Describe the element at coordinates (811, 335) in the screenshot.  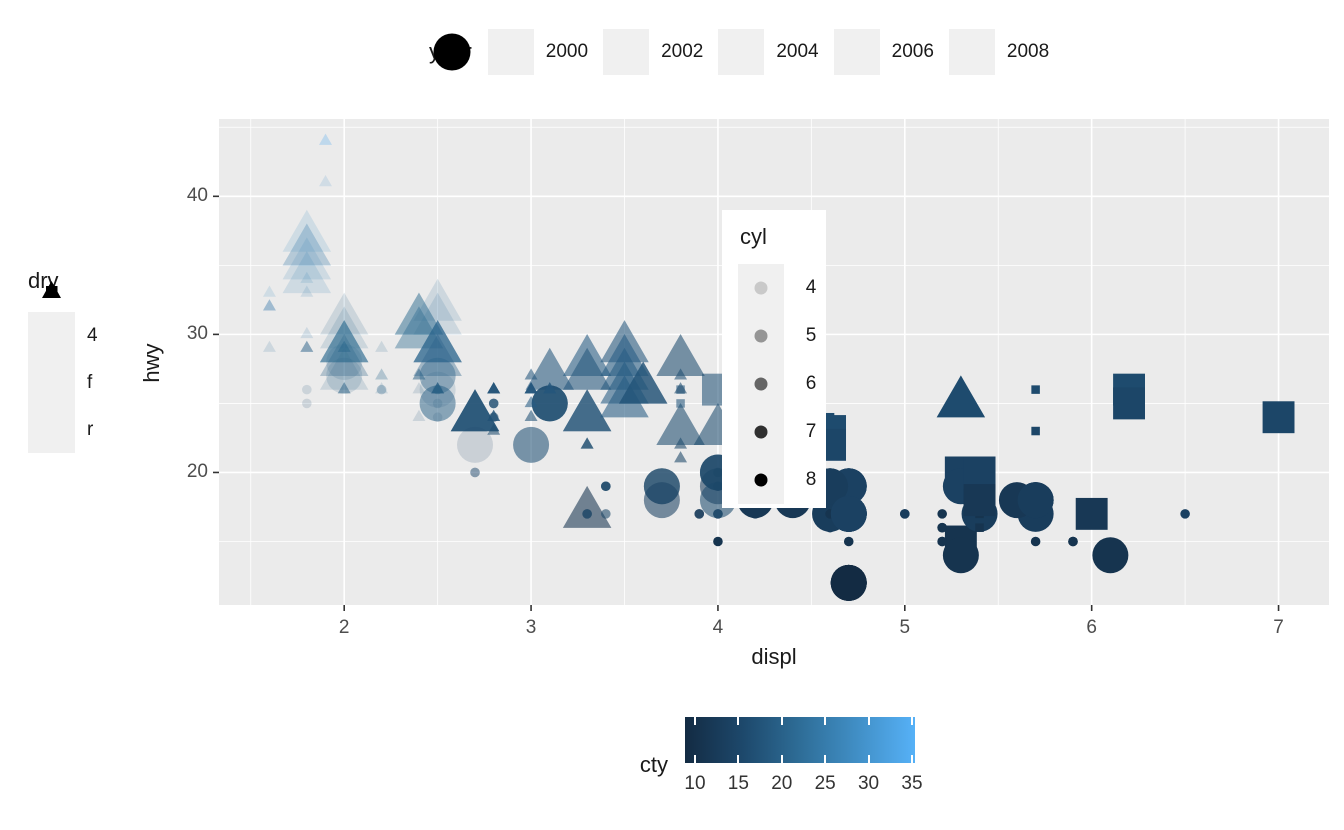
I see `legend-cyl-key-label: 5` at that location.